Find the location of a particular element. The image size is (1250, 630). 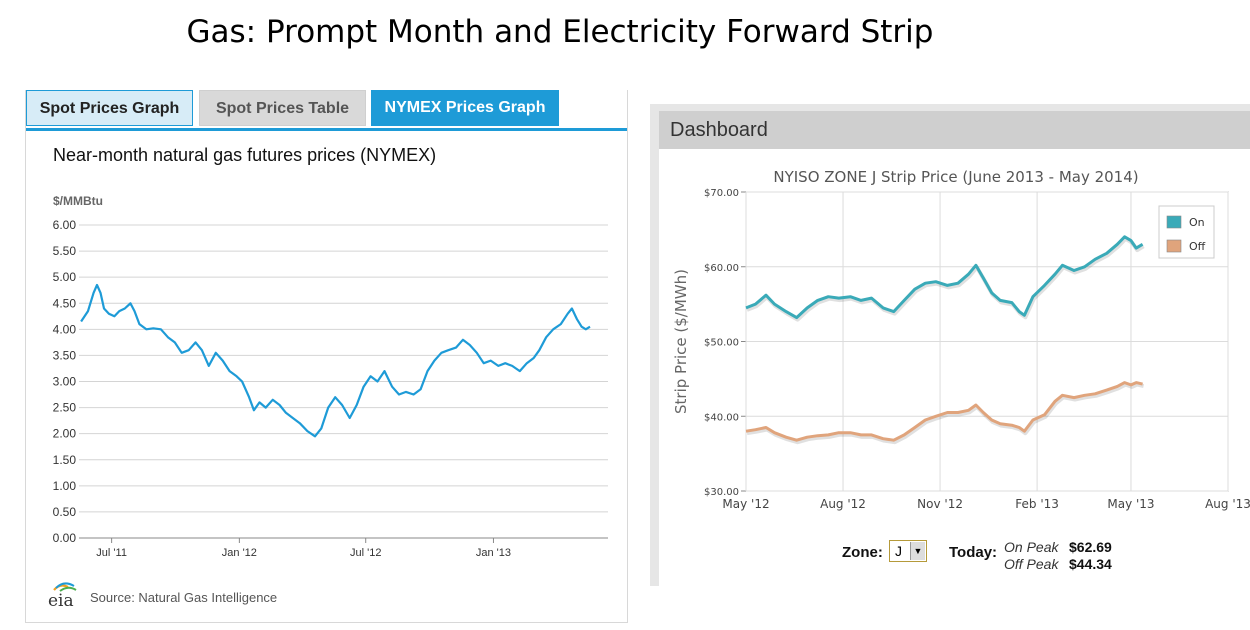

legend-label-off: Off is located at coordinates (1197, 246).